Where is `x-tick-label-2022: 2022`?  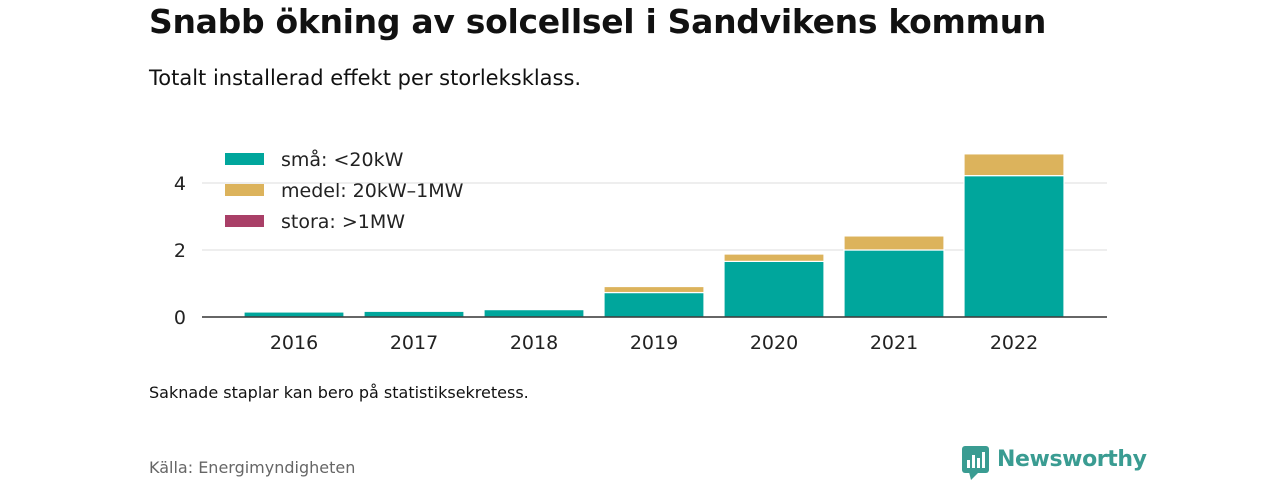 x-tick-label-2022: 2022 is located at coordinates (1014, 343).